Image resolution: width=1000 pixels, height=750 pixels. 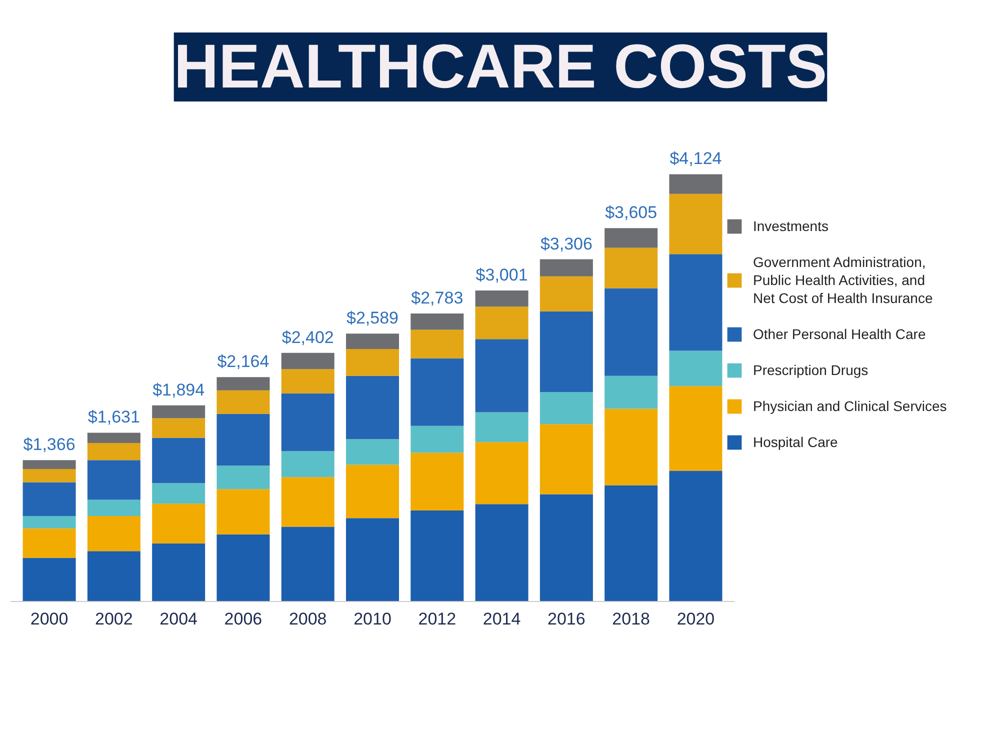 I want to click on x-tick-label: 2006, so click(x=243, y=619).